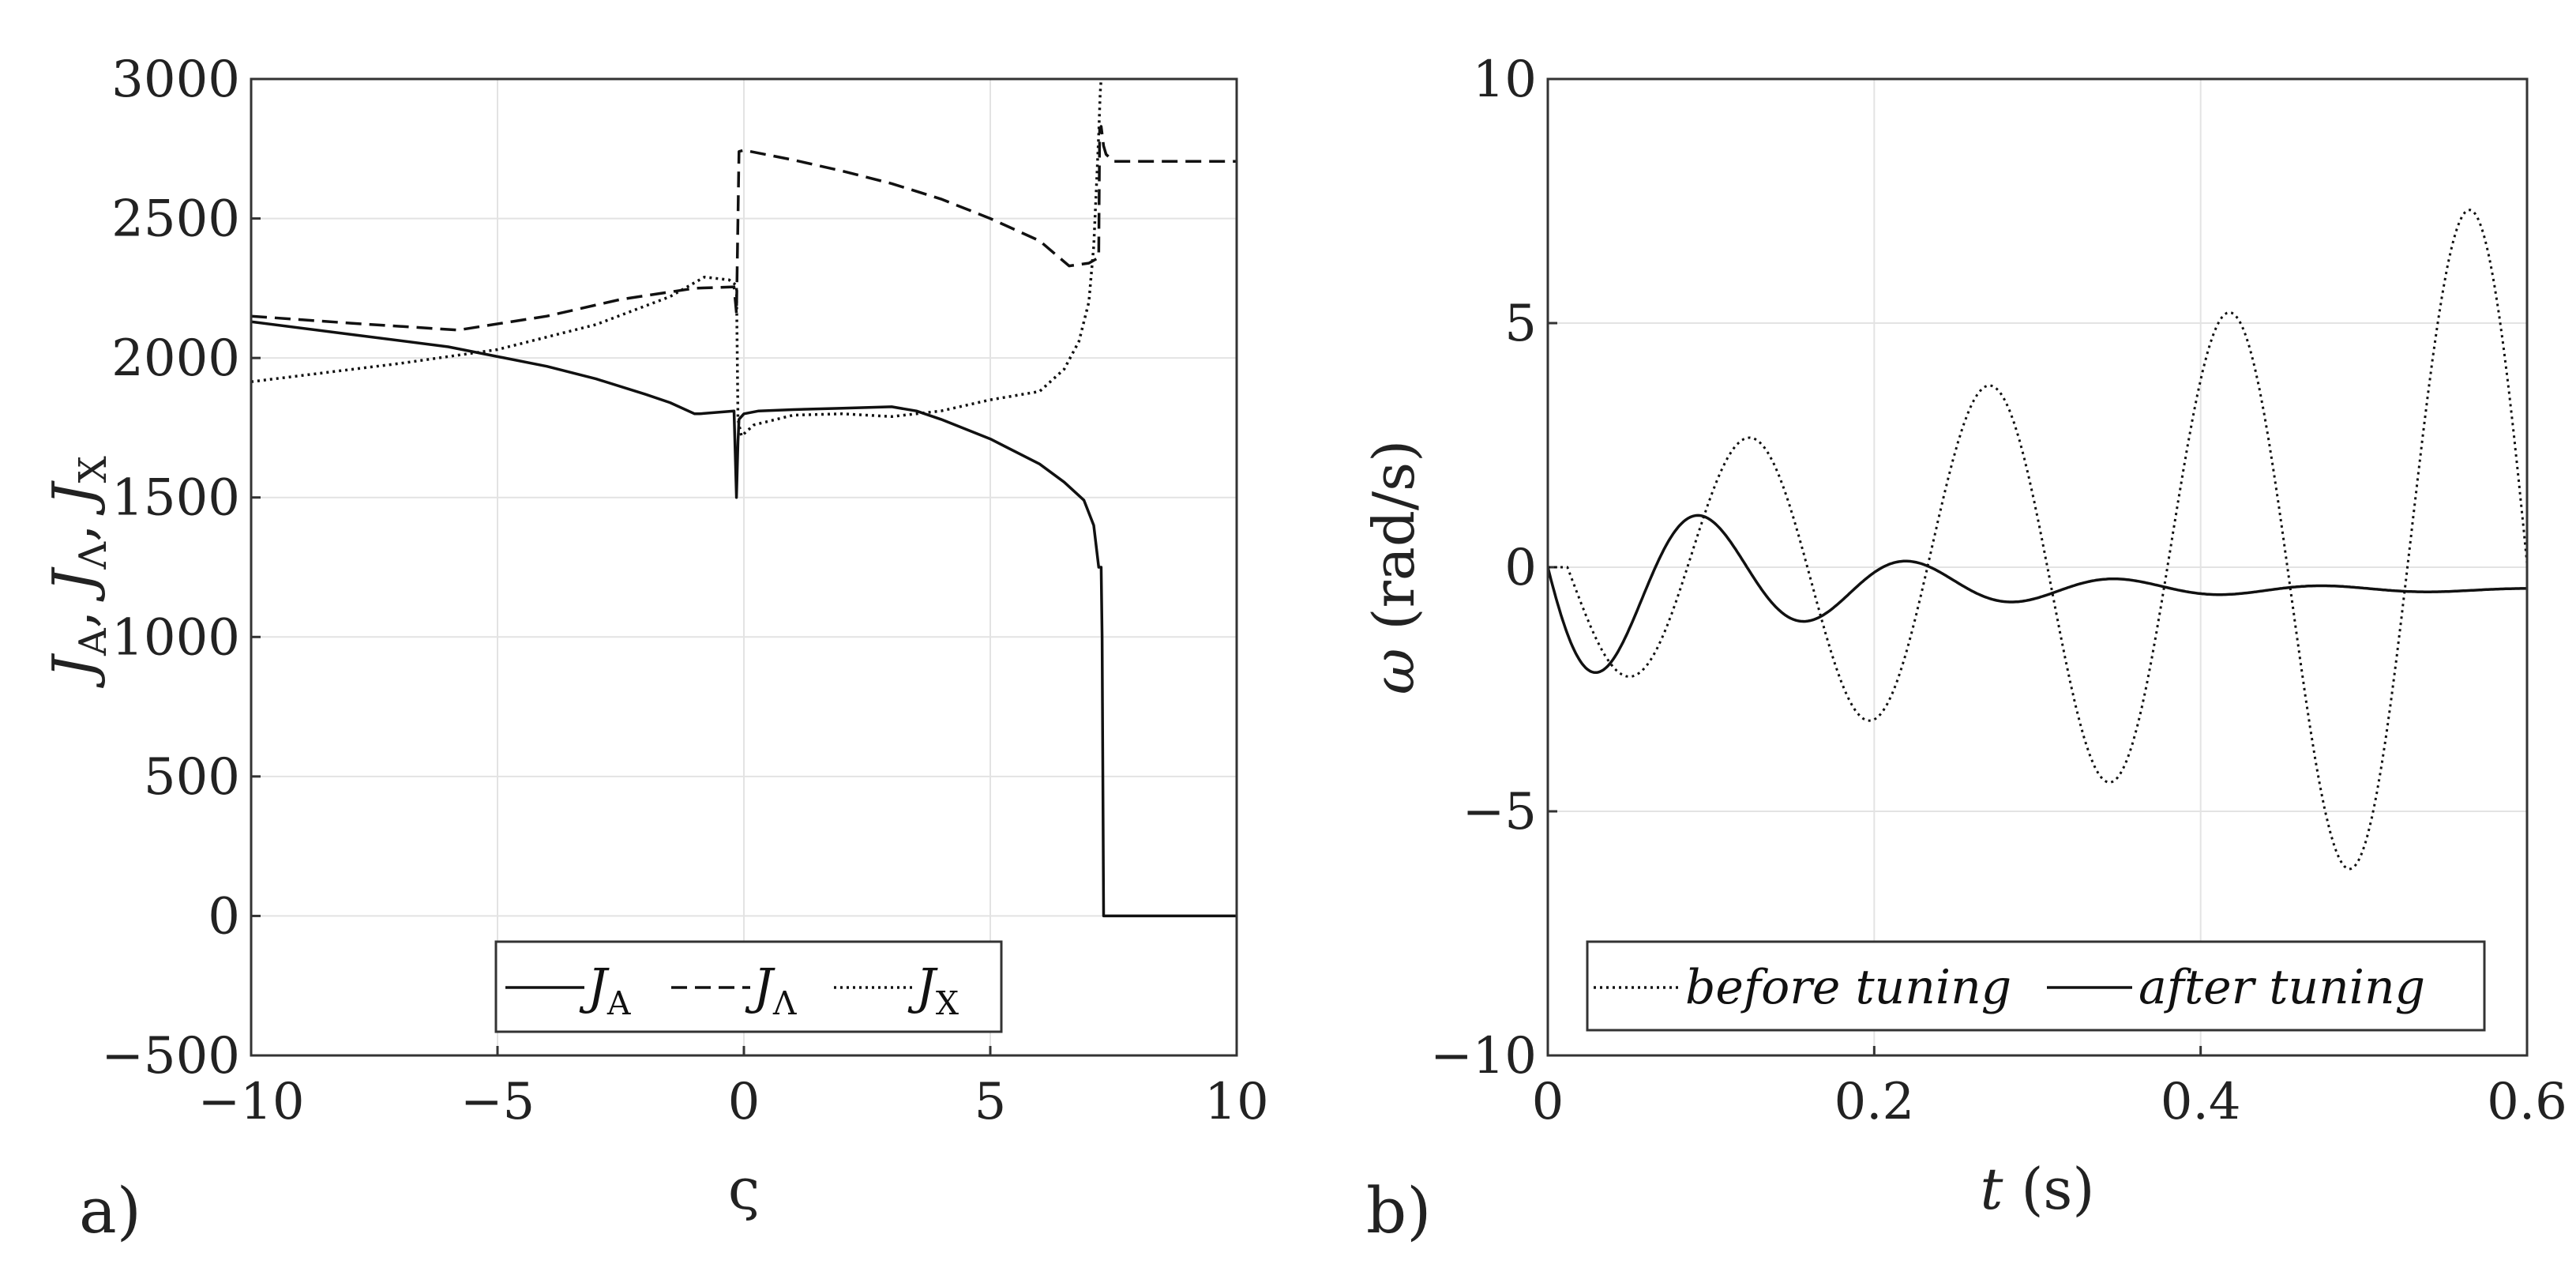  What do you see at coordinates (192, 777) in the screenshot?
I see `y-tick-label: 500` at bounding box center [192, 777].